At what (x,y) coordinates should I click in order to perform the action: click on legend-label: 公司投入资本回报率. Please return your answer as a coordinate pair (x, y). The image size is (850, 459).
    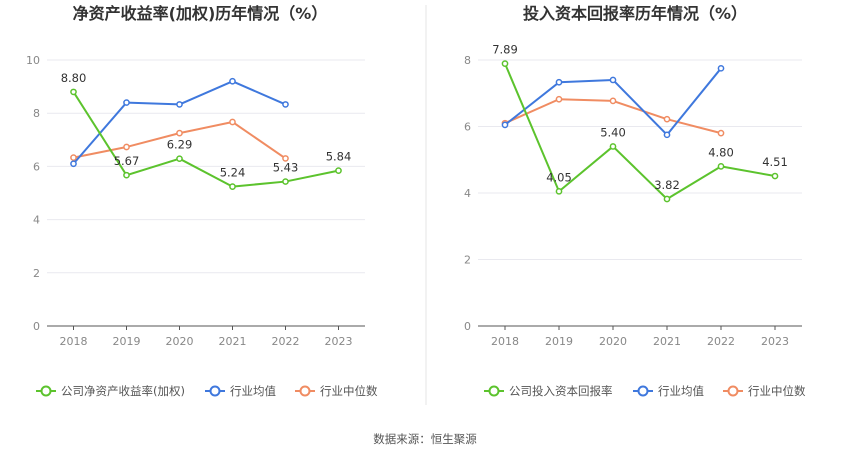
    Looking at the image, I should click on (561, 391).